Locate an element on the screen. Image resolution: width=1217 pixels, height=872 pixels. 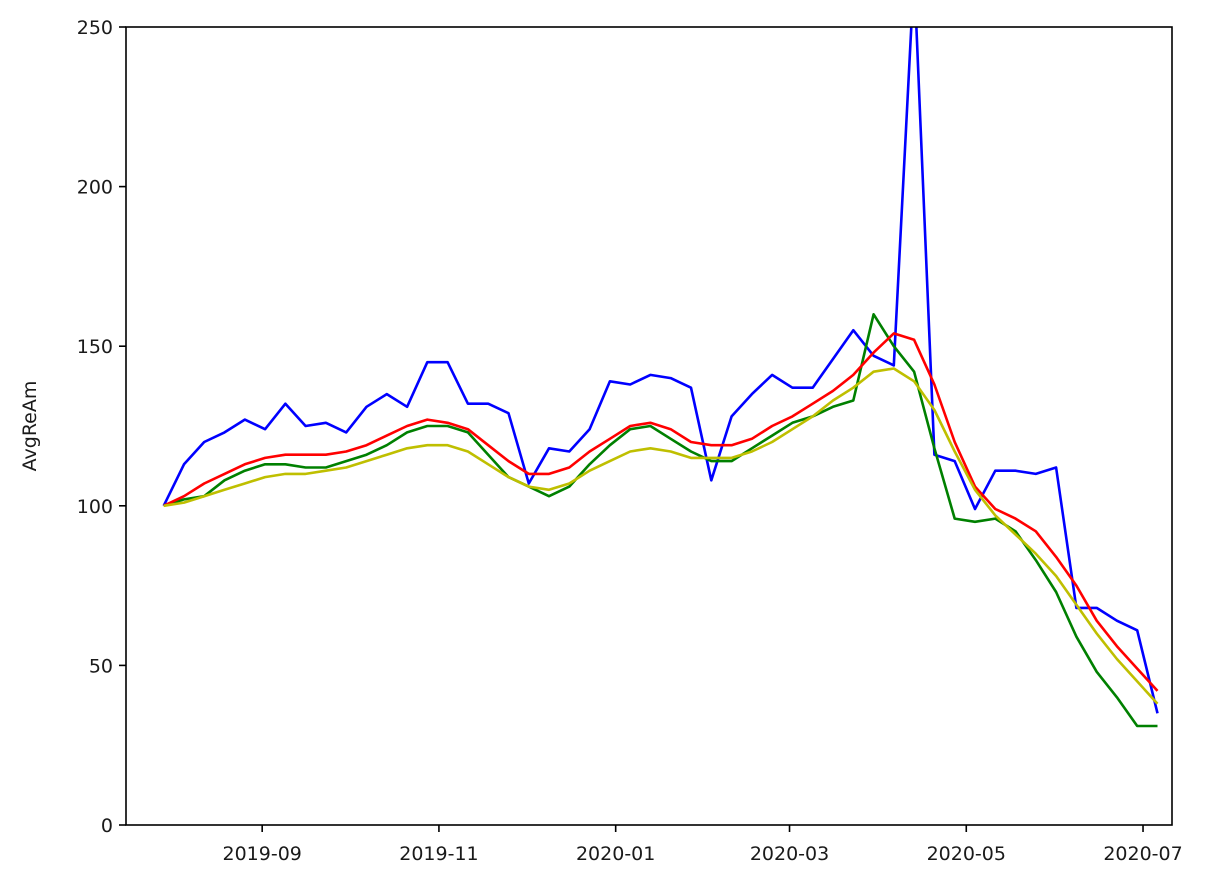
x-tick-label: 2020-03 is located at coordinates (789, 854).